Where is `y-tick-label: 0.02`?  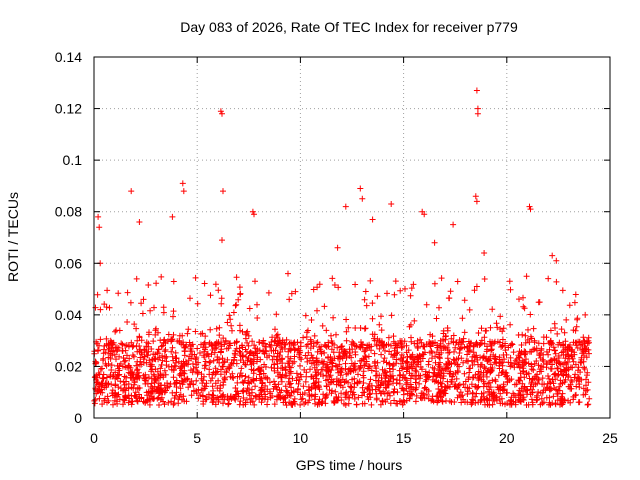 y-tick-label: 0.02 is located at coordinates (68, 366).